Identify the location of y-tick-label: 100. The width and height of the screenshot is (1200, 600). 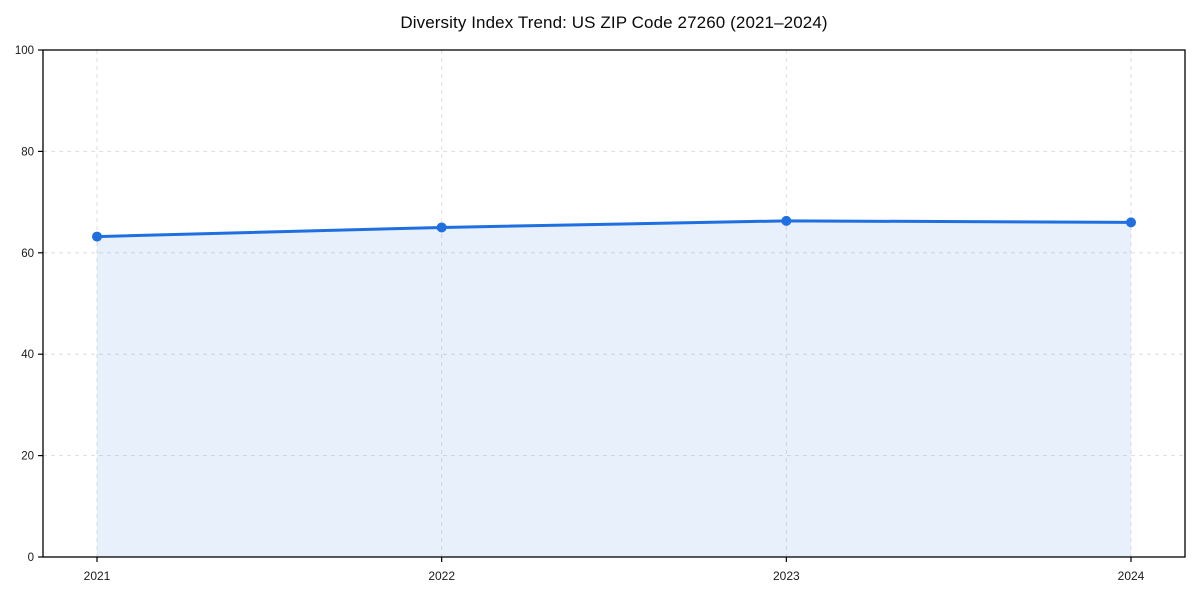
(24, 51).